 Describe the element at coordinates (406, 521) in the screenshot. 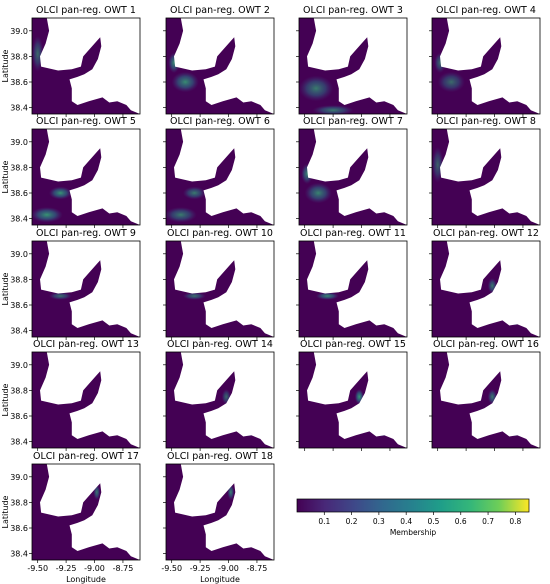

I see `colorbar-tick-label: 0.4` at that location.